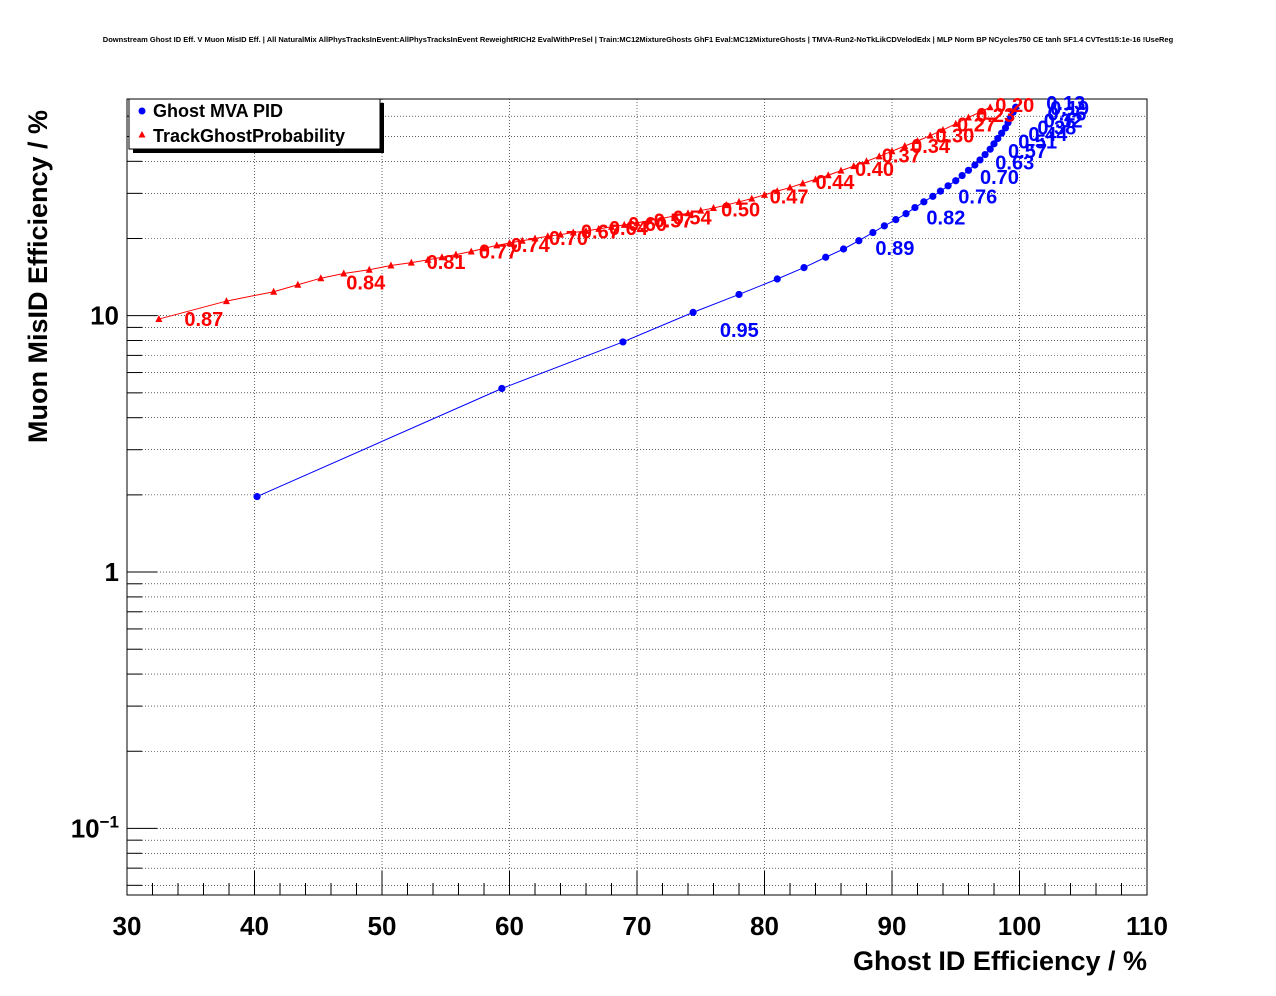  What do you see at coordinates (874, 170) in the screenshot?
I see `data-label: 0.40` at bounding box center [874, 170].